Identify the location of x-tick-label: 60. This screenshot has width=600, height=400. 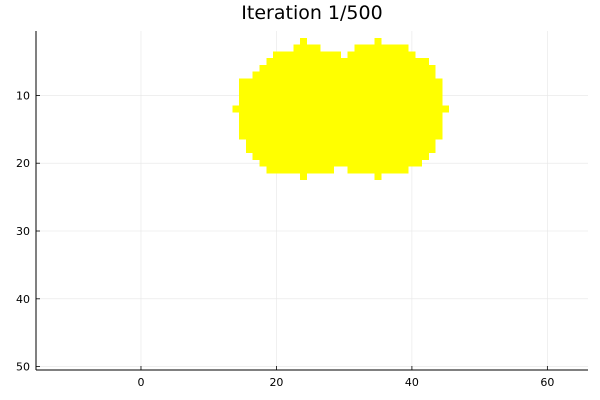
(547, 382).